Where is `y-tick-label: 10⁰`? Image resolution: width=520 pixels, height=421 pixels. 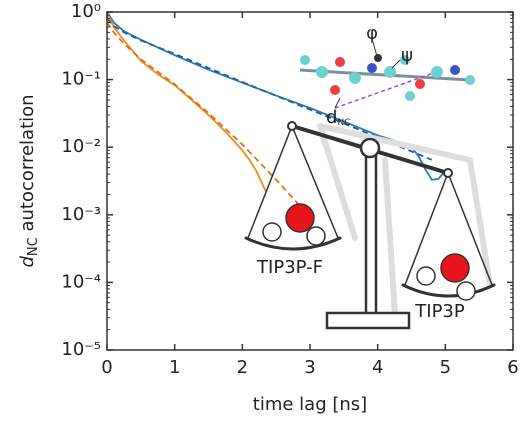 y-tick-label: 10⁰ is located at coordinates (86, 11).